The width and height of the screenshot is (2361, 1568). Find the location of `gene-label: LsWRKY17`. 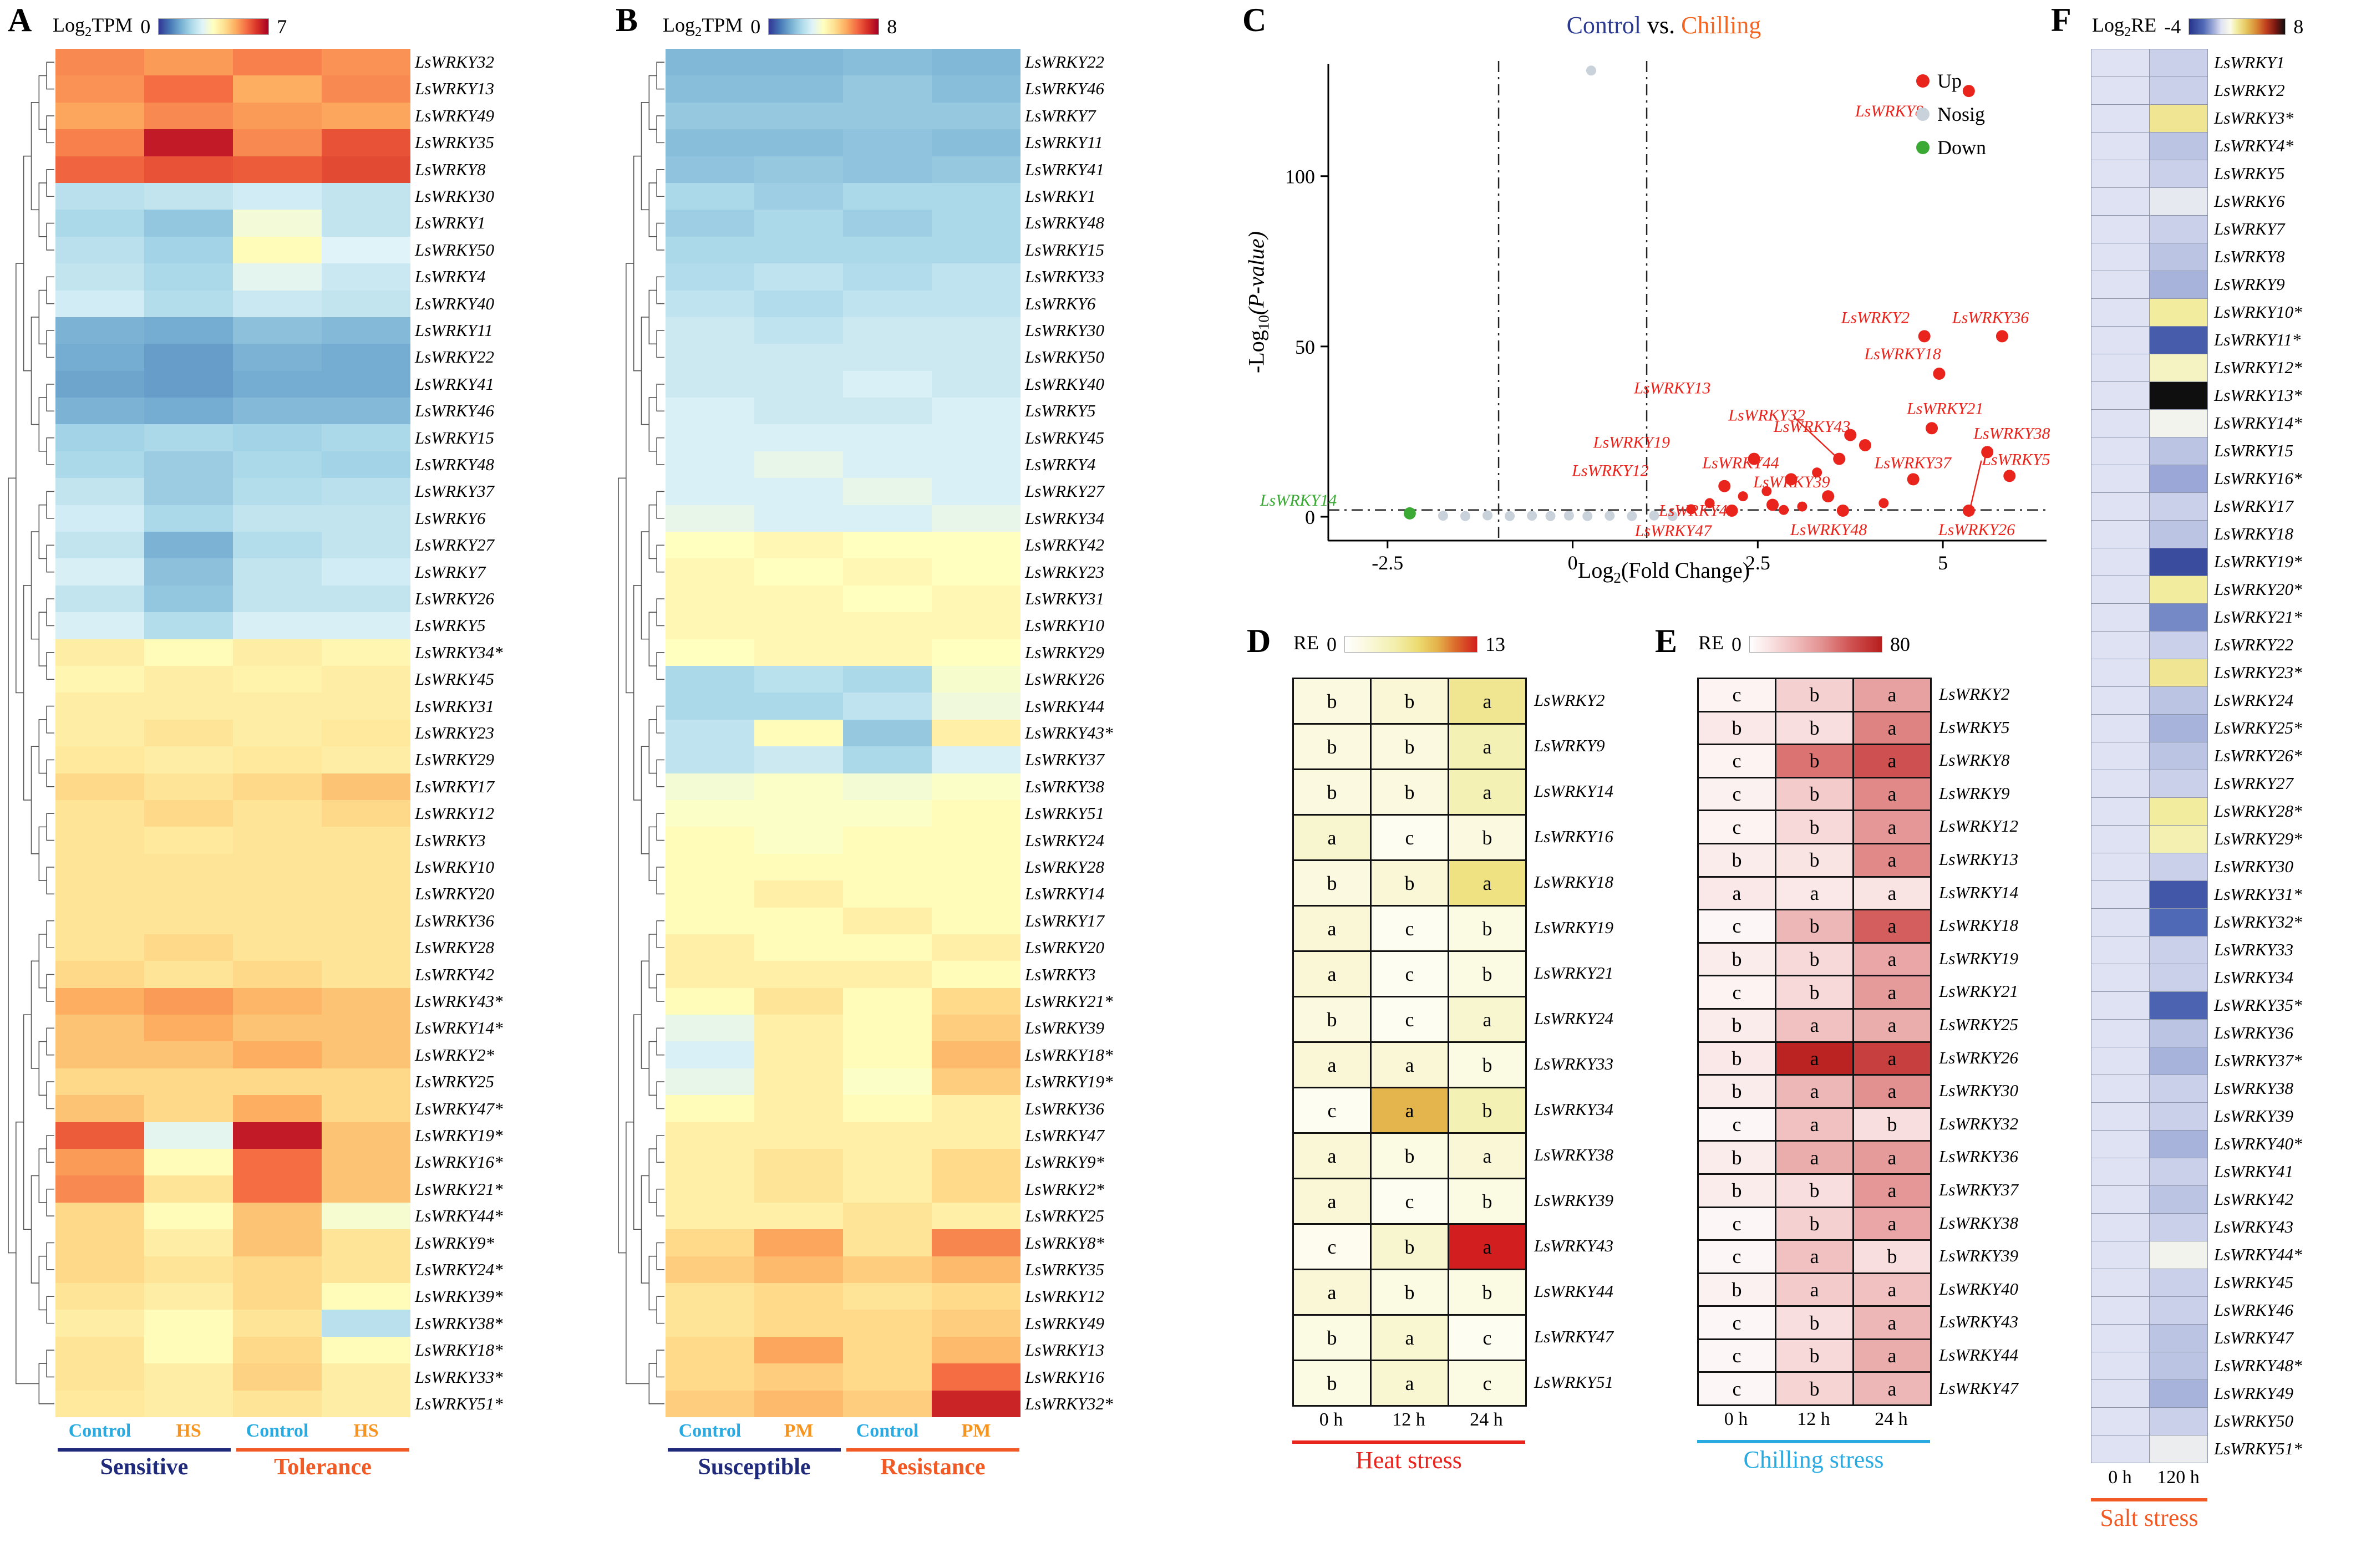

gene-label: LsWRKY17 is located at coordinates (454, 786).